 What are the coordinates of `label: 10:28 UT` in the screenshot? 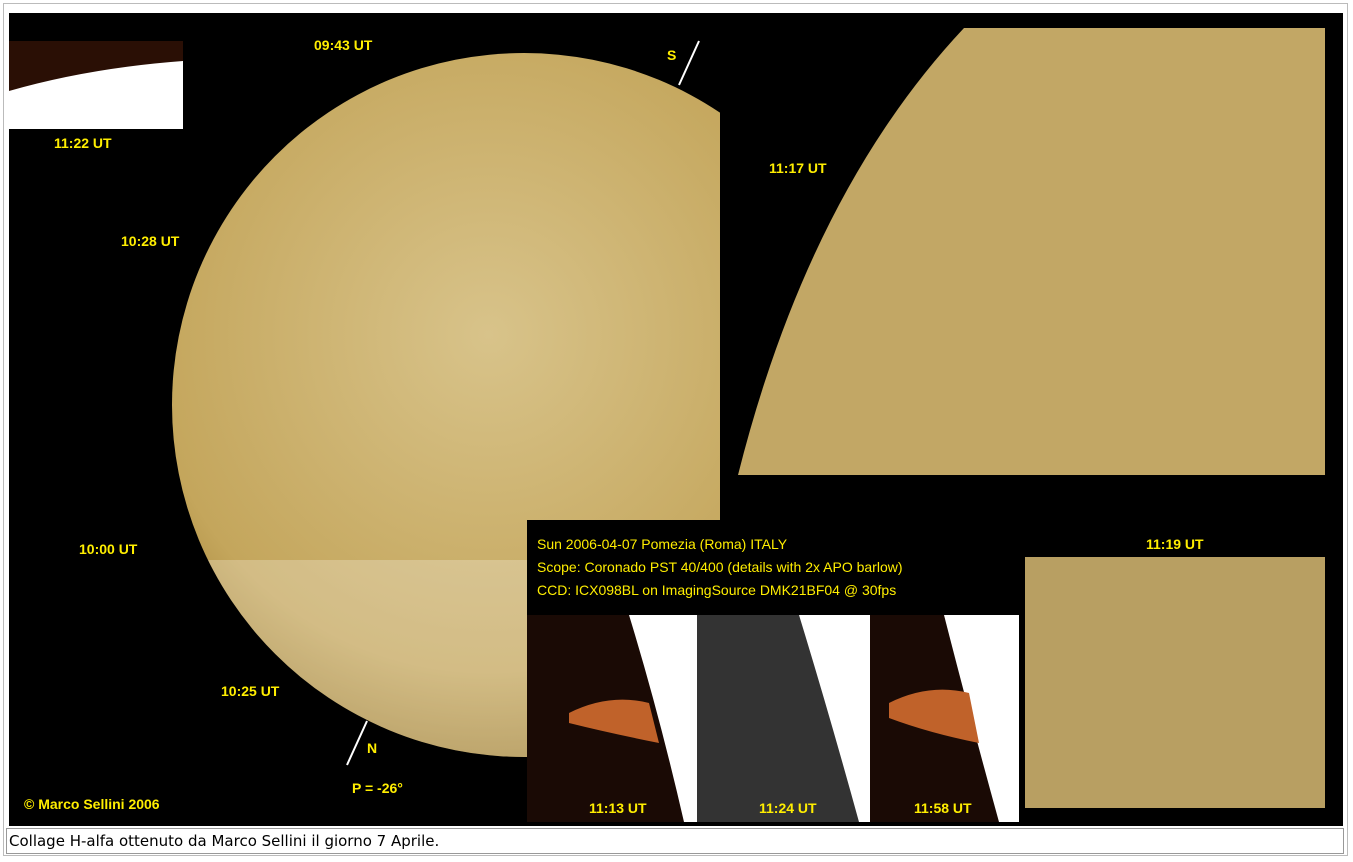 It's located at (150, 241).